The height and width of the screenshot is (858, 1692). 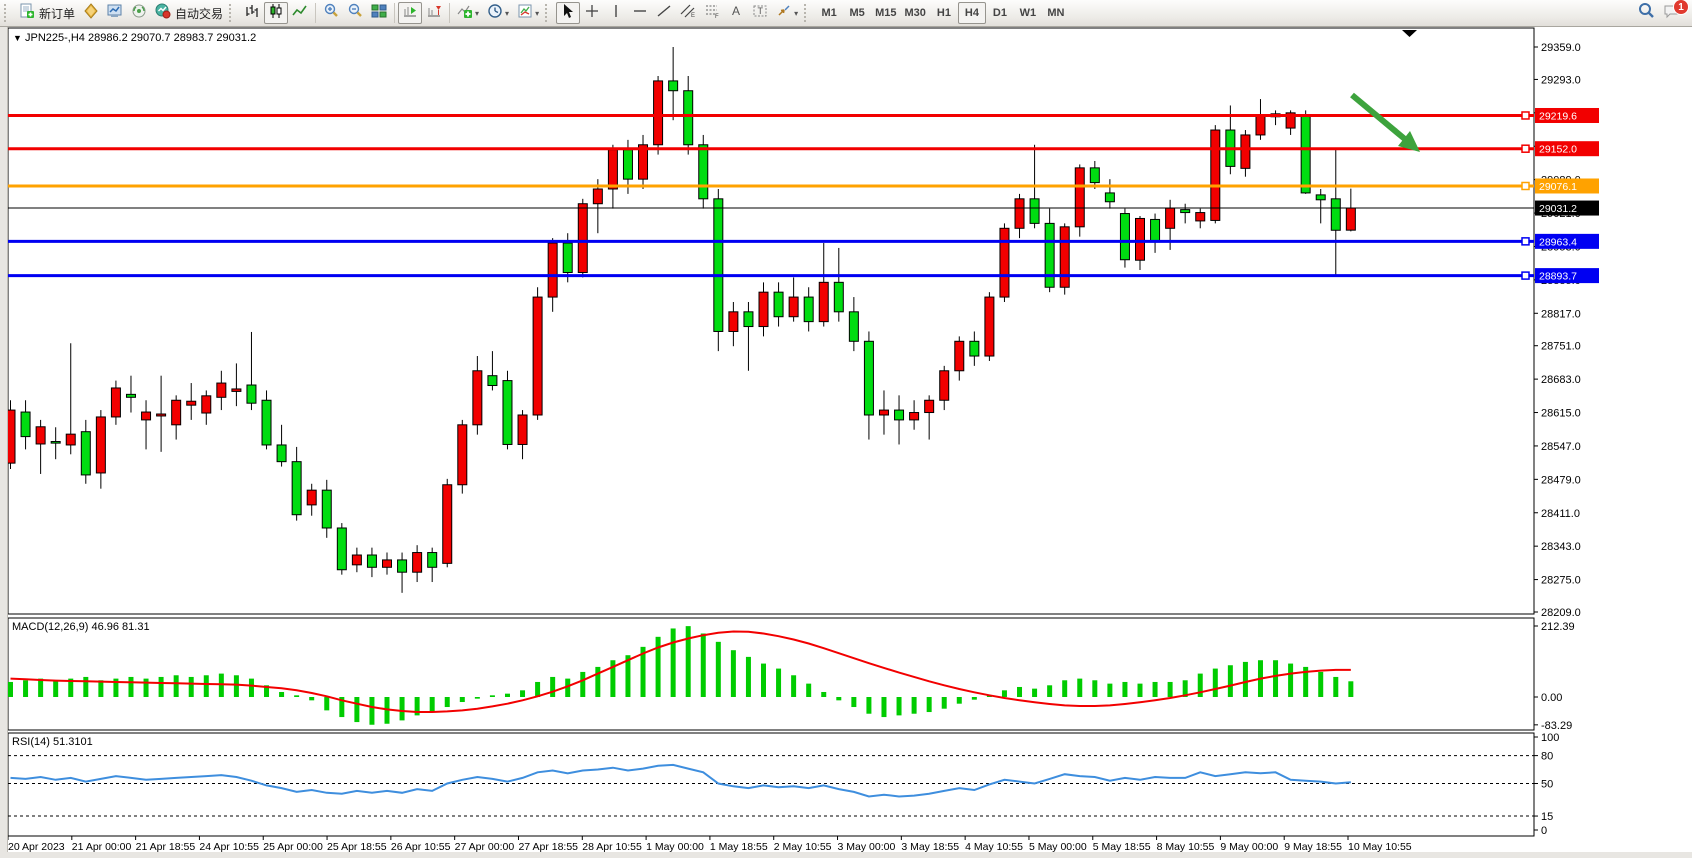 What do you see at coordinates (736, 13) in the screenshot?
I see `text-button: A` at bounding box center [736, 13].